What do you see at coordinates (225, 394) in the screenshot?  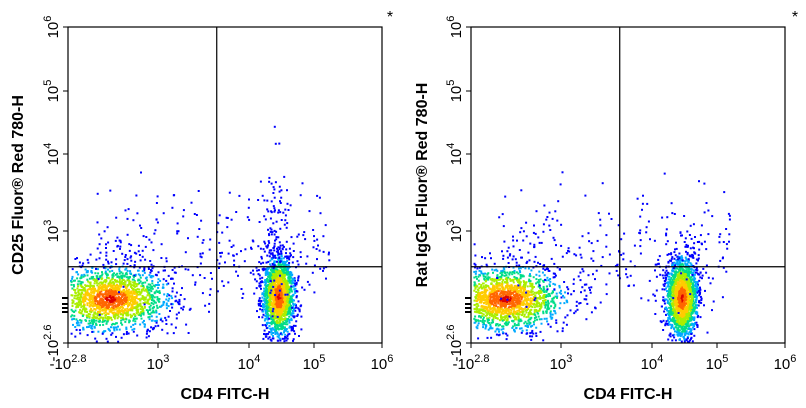 I see `left-x-axis-title: CD4 FITC-H` at bounding box center [225, 394].